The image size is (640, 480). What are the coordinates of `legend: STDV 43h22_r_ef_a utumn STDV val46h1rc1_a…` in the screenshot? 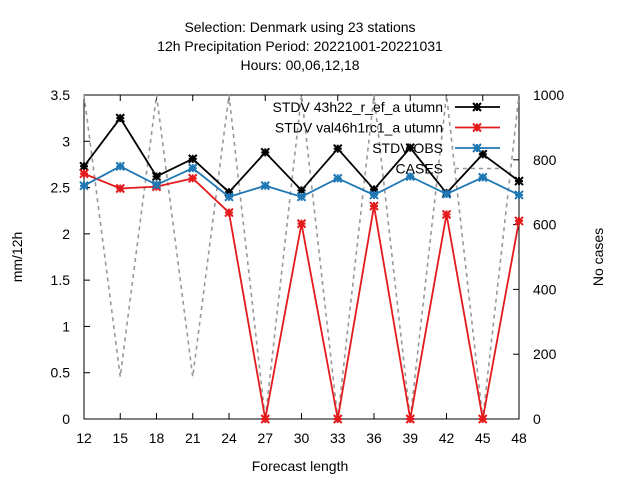 It's located at (386, 138).